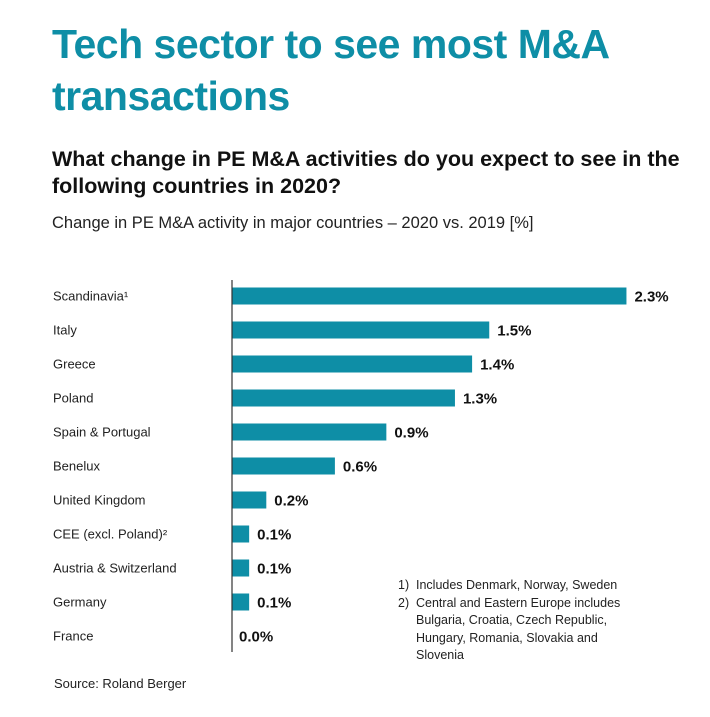 The width and height of the screenshot is (710, 717). Describe the element at coordinates (291, 501) in the screenshot. I see `value-label: 0.2%` at that location.